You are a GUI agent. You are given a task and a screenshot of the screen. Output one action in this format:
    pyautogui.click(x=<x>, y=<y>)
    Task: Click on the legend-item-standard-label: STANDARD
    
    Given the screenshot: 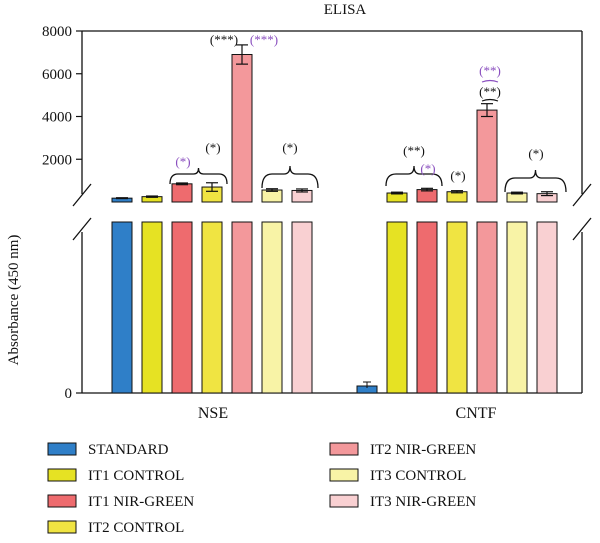 What is the action you would take?
    pyautogui.click(x=128, y=450)
    